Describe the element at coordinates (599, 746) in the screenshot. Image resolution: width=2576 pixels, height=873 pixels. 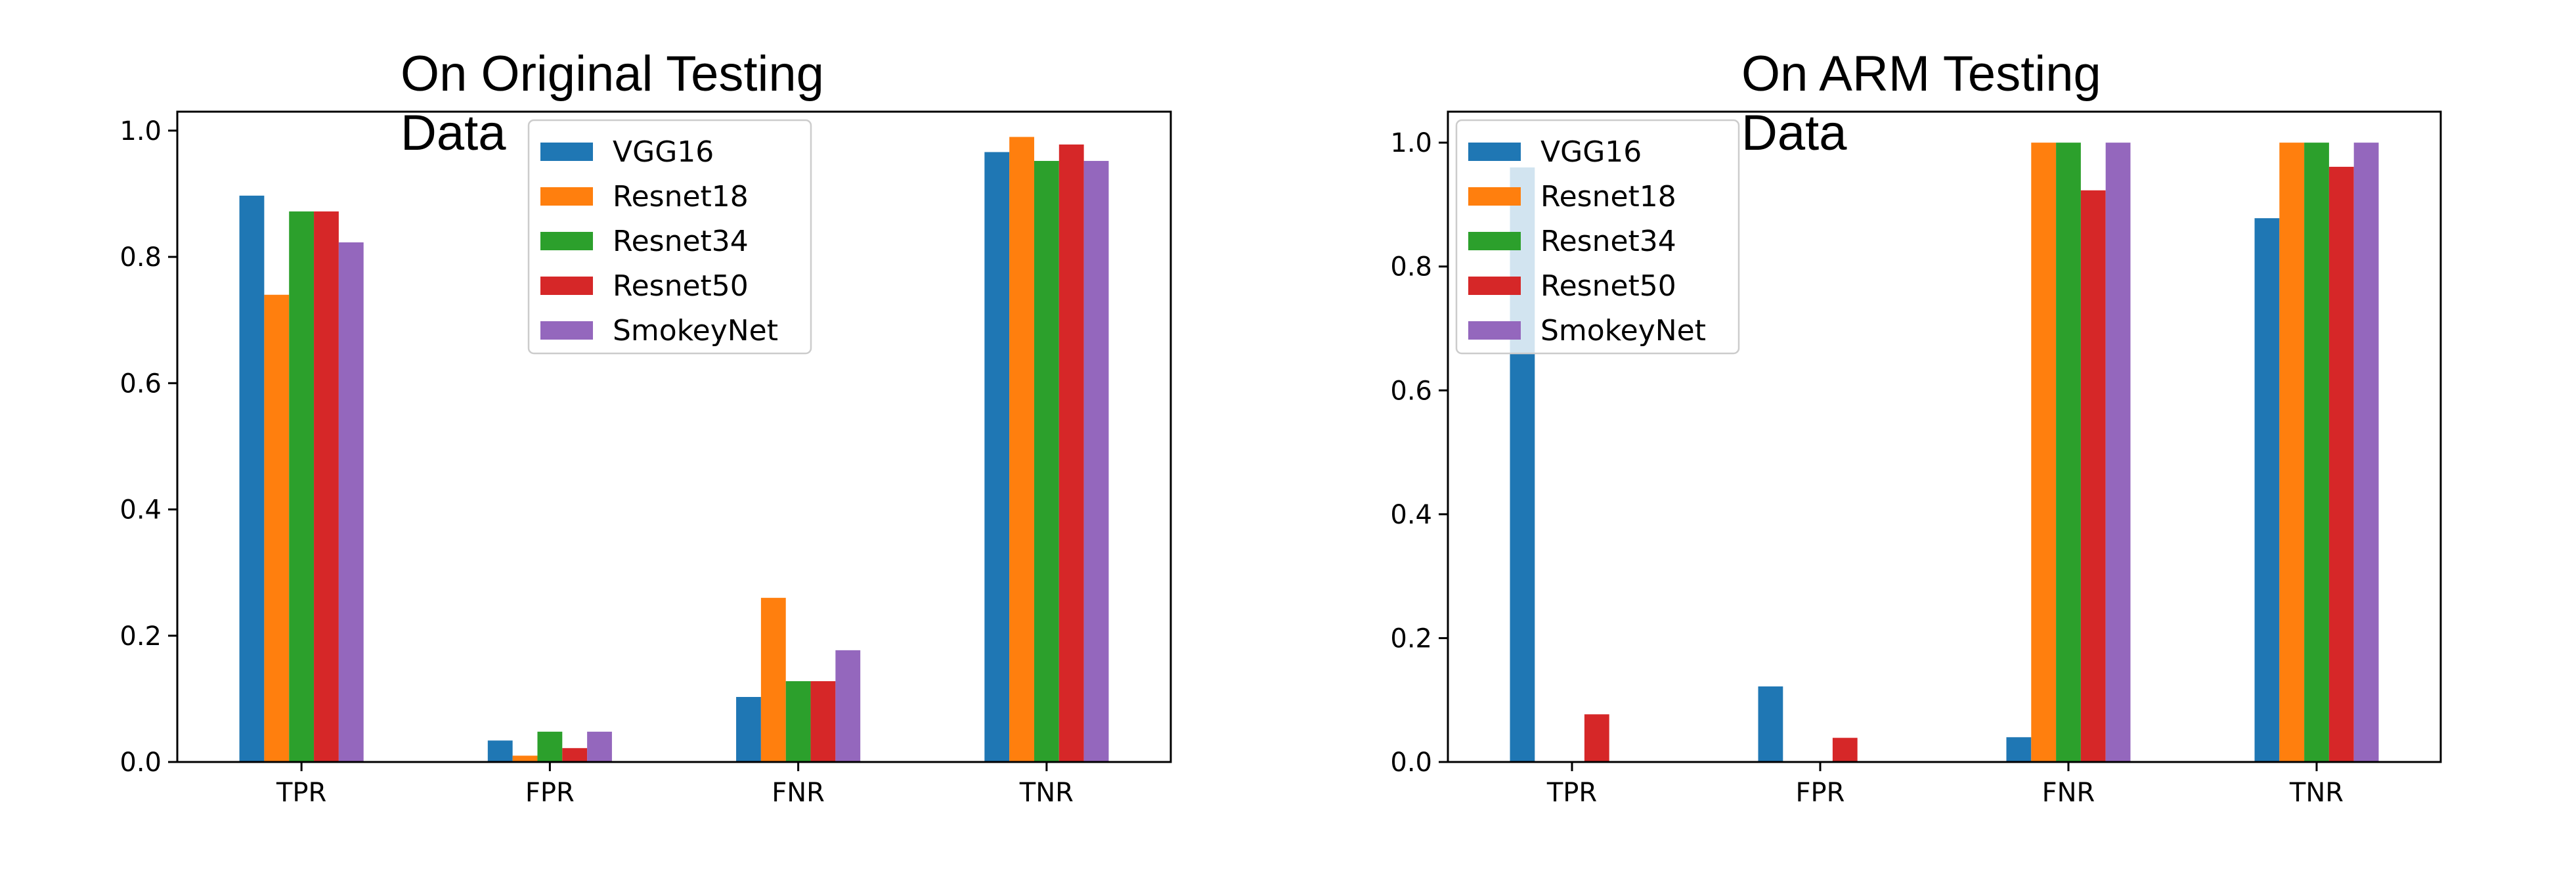
I see `bar-smokeynet-fpr` at that location.